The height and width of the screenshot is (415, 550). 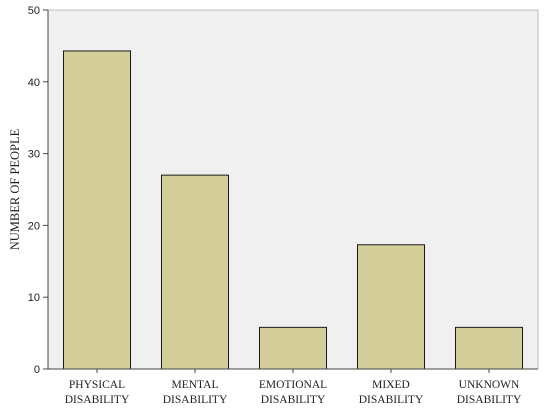 I want to click on y-tick-label: 10, so click(x=34, y=298).